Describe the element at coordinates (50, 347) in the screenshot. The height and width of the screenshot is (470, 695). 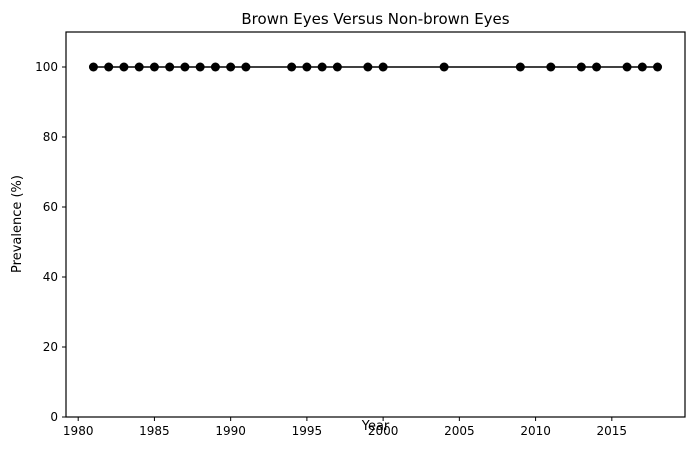
I see `y-tick-label: 20` at that location.